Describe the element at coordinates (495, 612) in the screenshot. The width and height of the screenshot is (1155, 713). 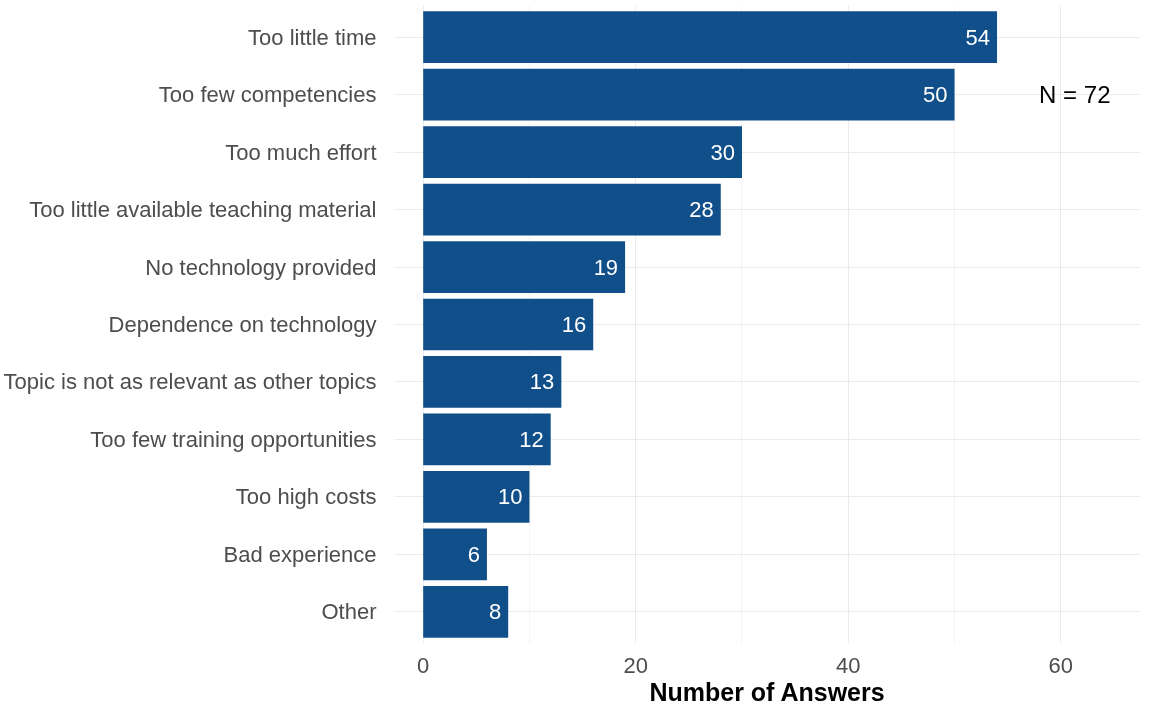
I see `data-label: 8` at that location.